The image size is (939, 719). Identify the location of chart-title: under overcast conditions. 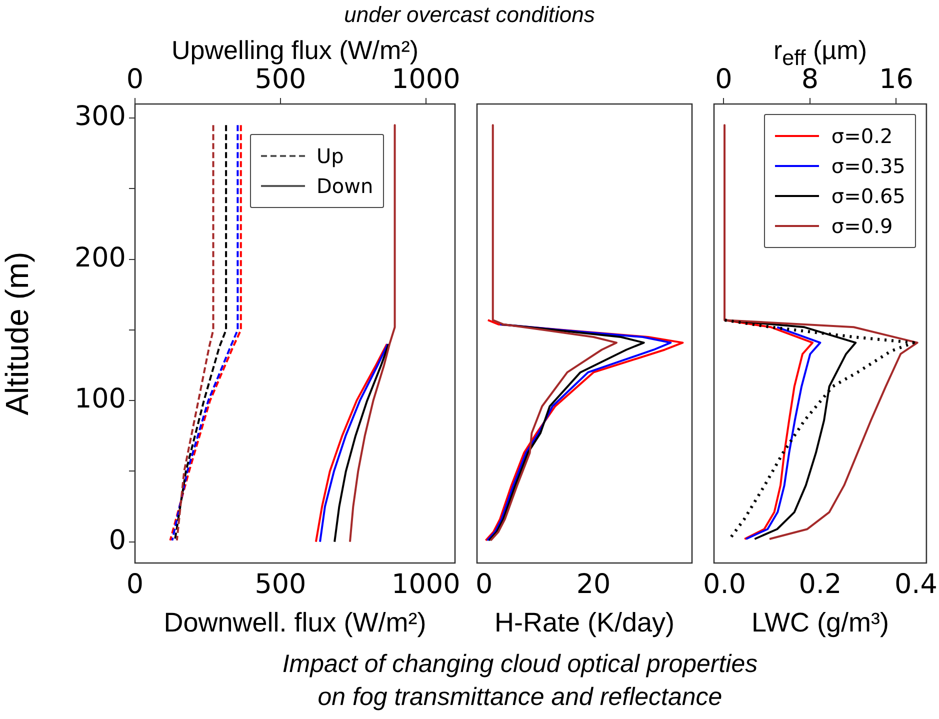
(469, 15).